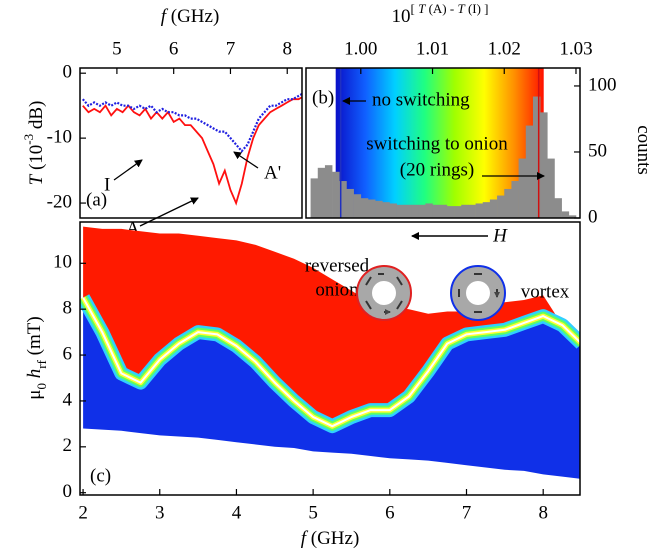 This screenshot has height=555, width=667. What do you see at coordinates (477, 8) in the screenshot?
I see `x-axis-label-part: (I) ]` at bounding box center [477, 8].